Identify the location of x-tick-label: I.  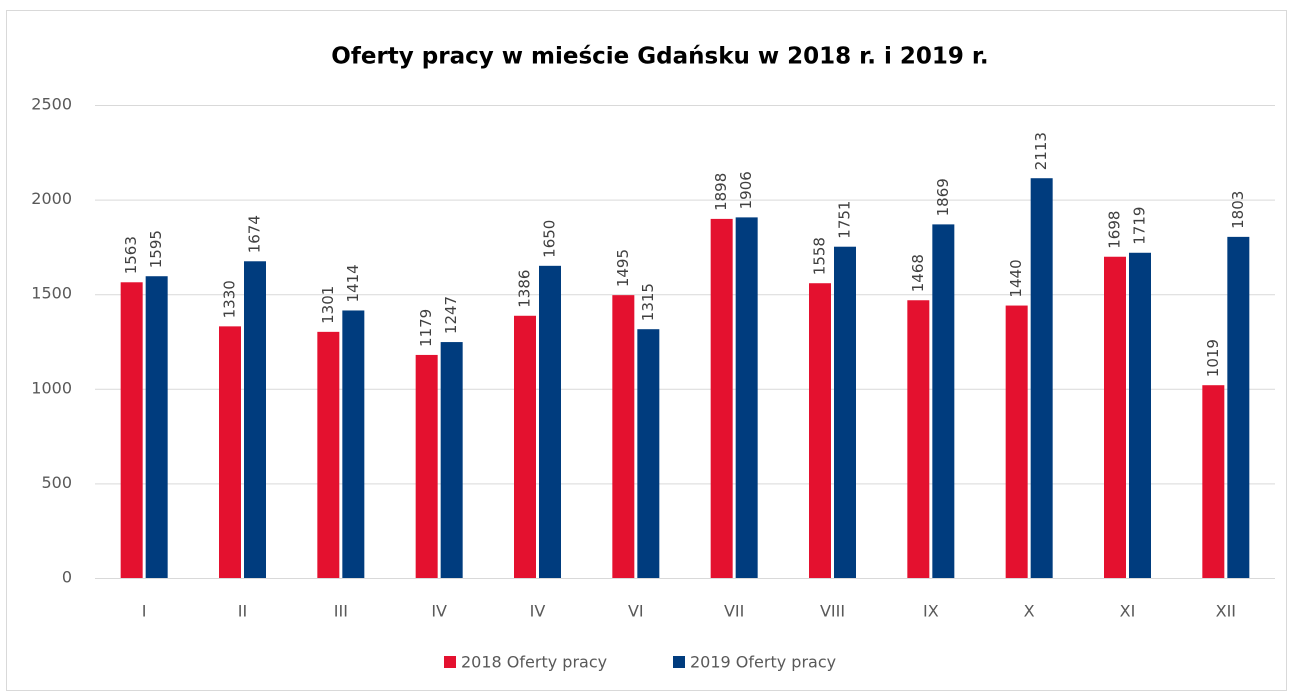
(144, 611).